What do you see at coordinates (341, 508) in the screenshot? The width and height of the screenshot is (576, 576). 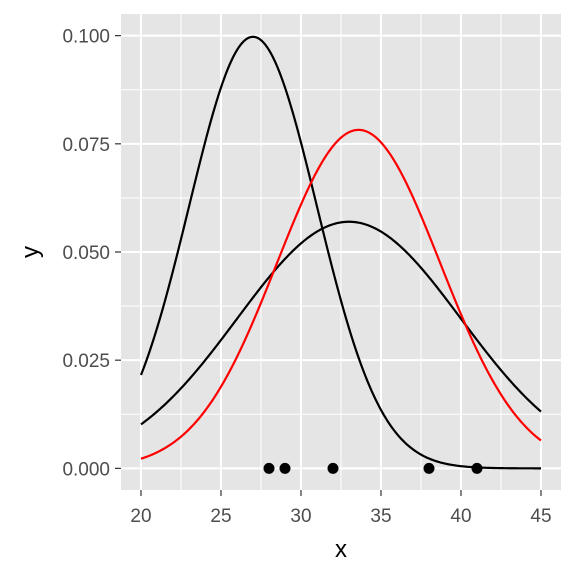 I see `x-axis: 20 25 30 35 40 45` at bounding box center [341, 508].